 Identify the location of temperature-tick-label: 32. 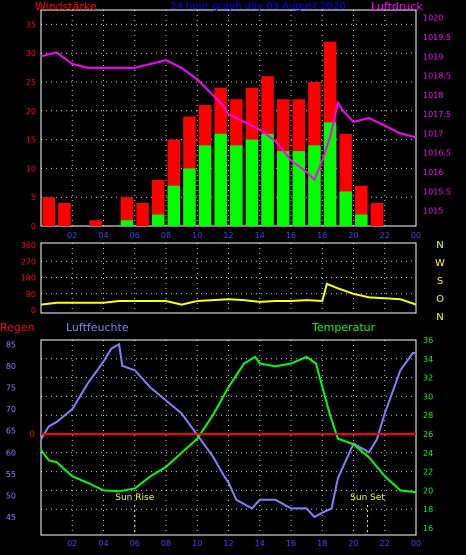
(428, 378).